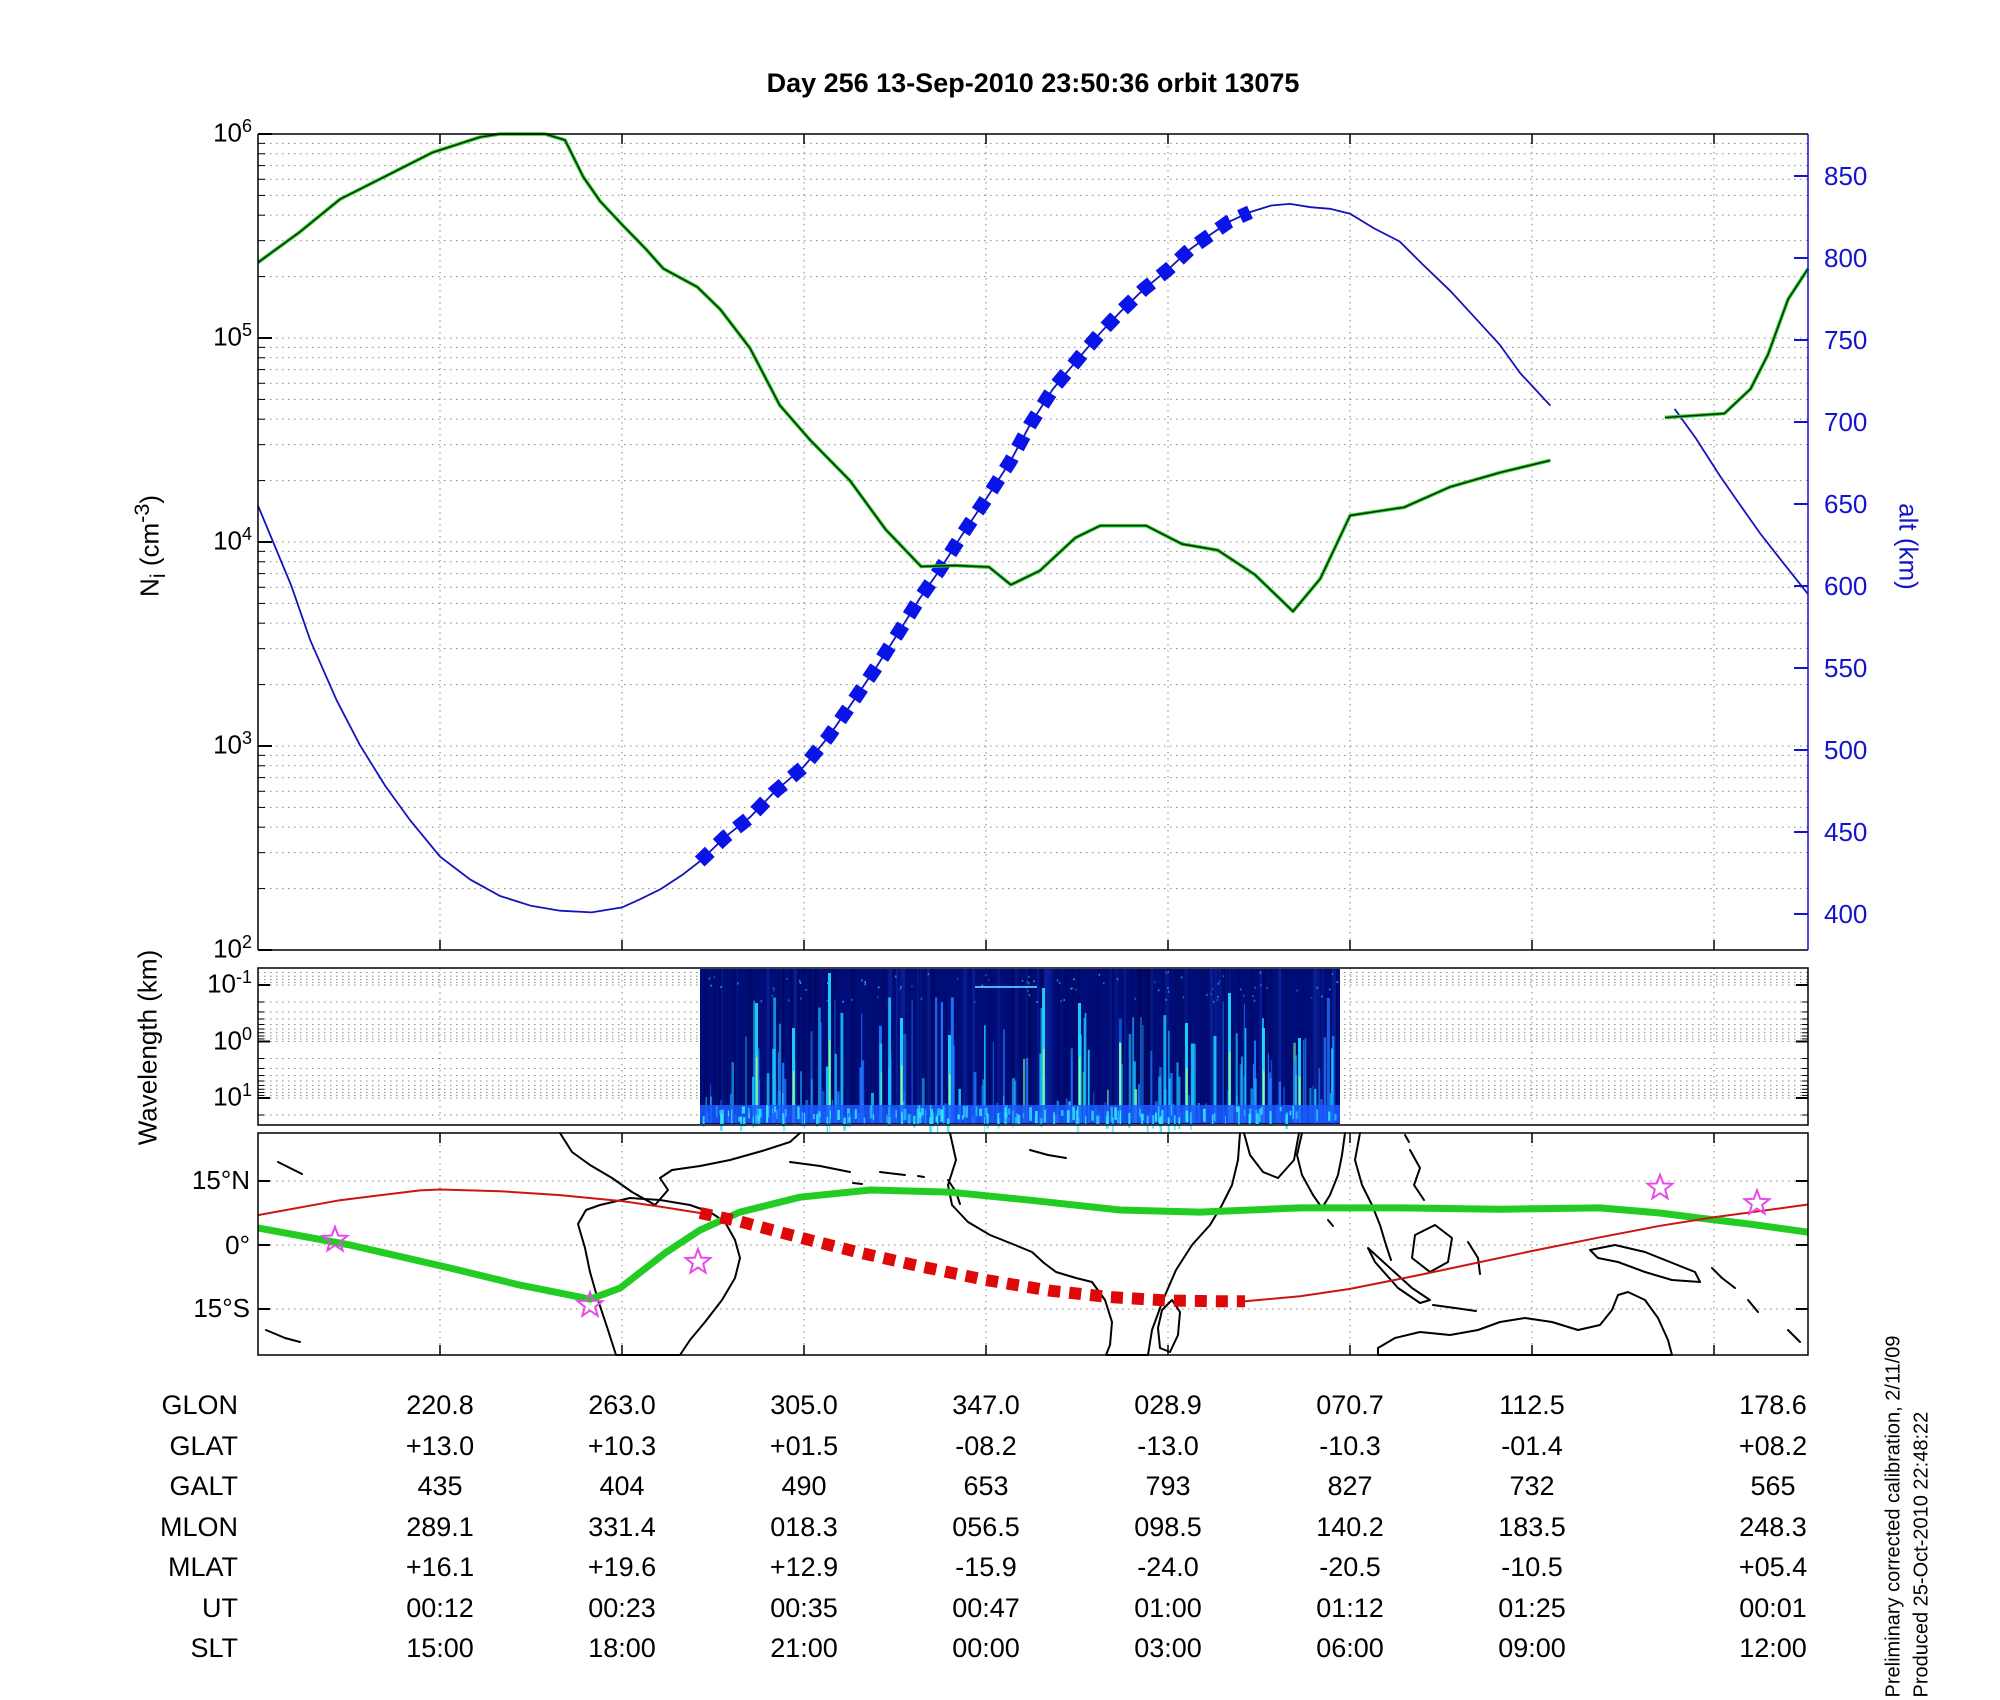 The width and height of the screenshot is (2000, 1700). I want to click on table-cell-GLAT-1: +10.3, so click(622, 1445).